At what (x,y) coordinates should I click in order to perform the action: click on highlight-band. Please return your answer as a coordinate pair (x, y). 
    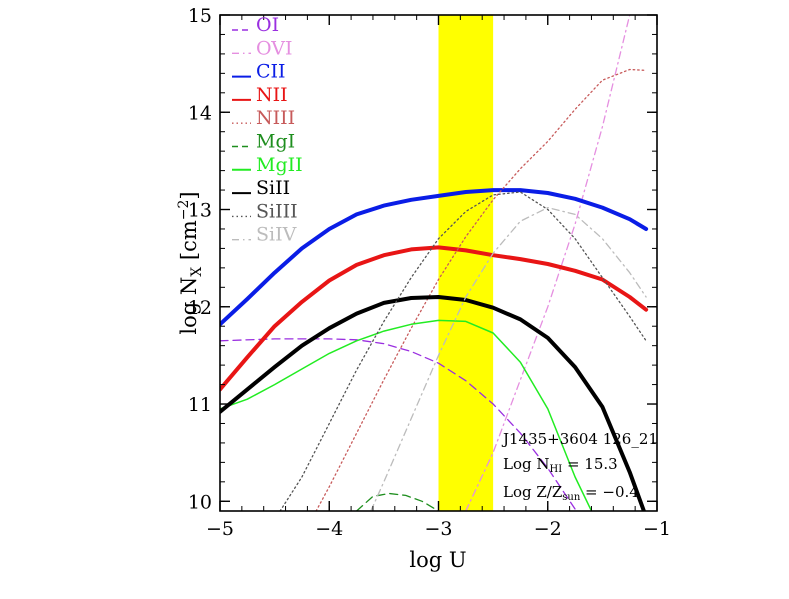
    Looking at the image, I should click on (466, 263).